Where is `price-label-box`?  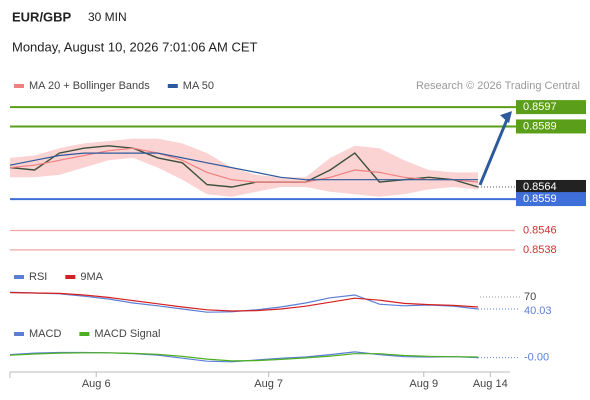 price-label-box is located at coordinates (551, 186).